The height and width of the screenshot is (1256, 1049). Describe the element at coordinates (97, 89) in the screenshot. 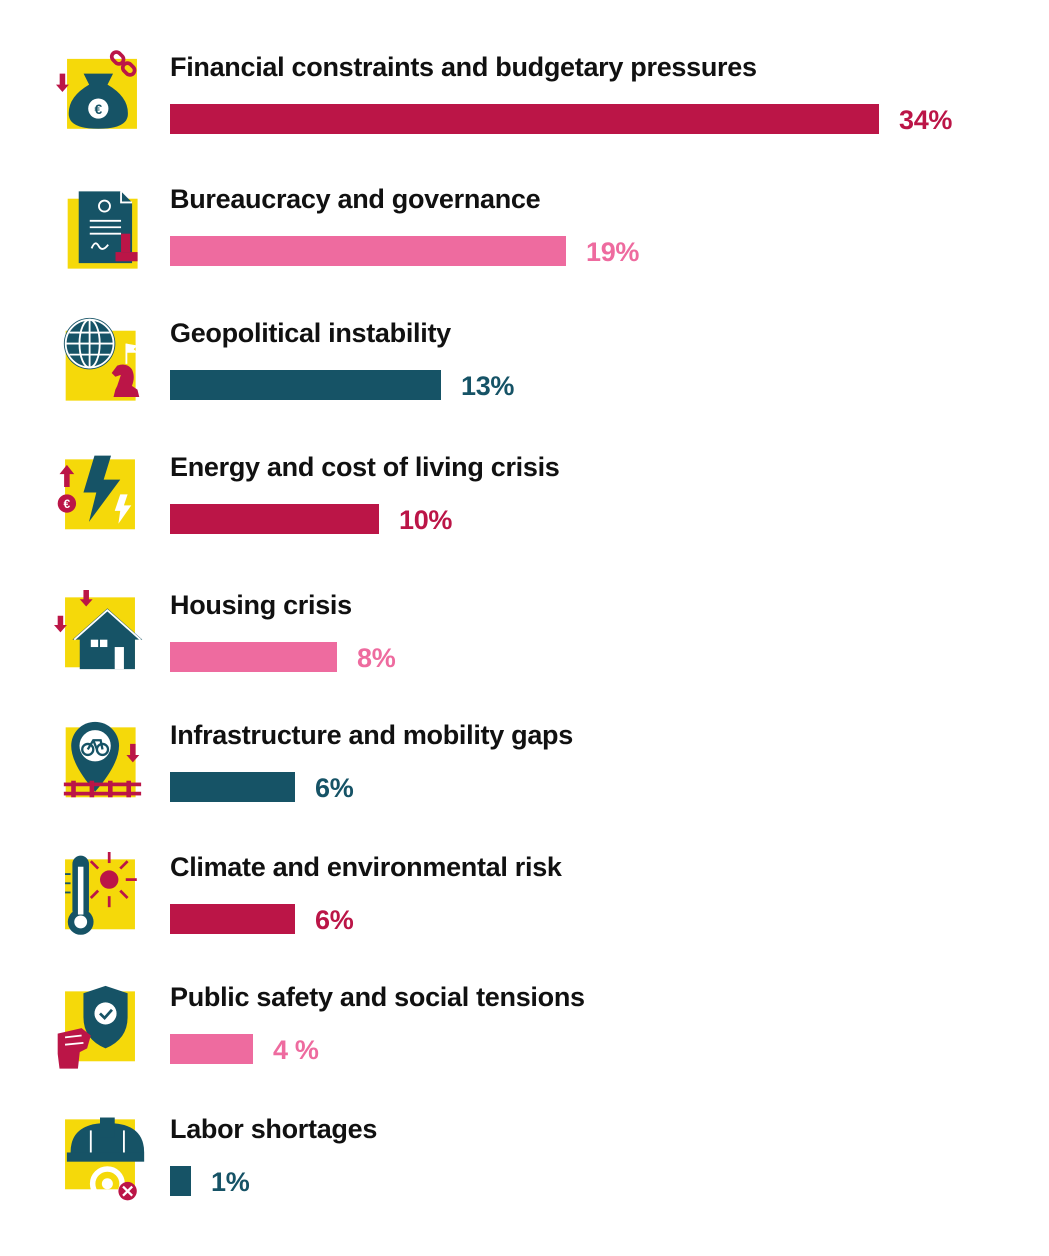

I see `money-bag-euro-icon` at that location.